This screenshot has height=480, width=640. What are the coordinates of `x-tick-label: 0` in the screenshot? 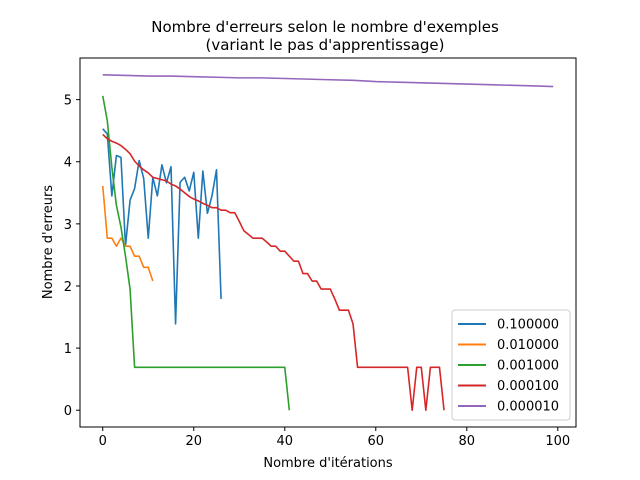 It's located at (103, 441).